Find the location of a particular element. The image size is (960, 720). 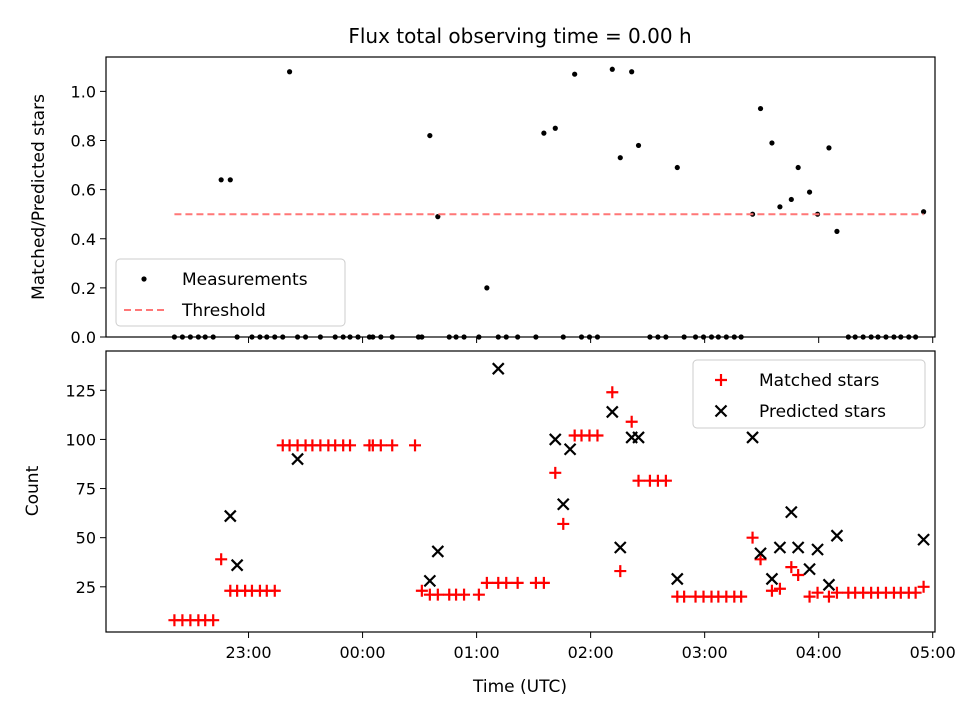

y-tick-label: 0.0 is located at coordinates (83, 337).